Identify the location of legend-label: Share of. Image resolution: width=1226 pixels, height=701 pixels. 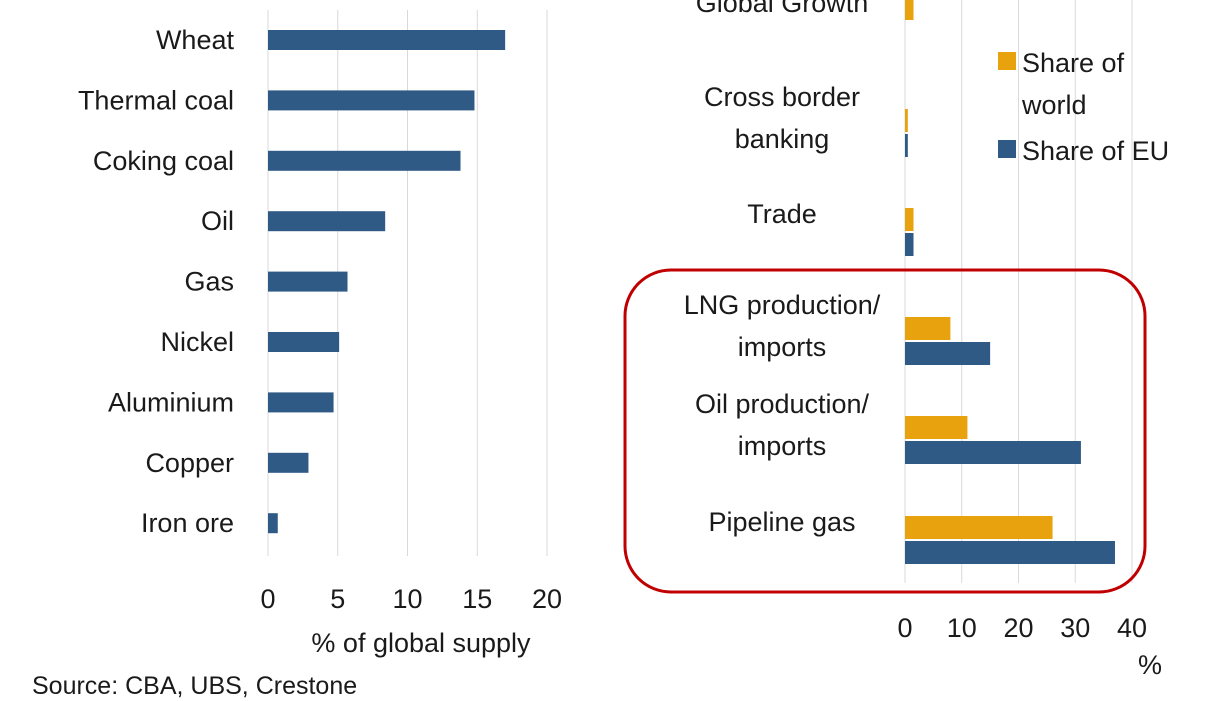
(1073, 63).